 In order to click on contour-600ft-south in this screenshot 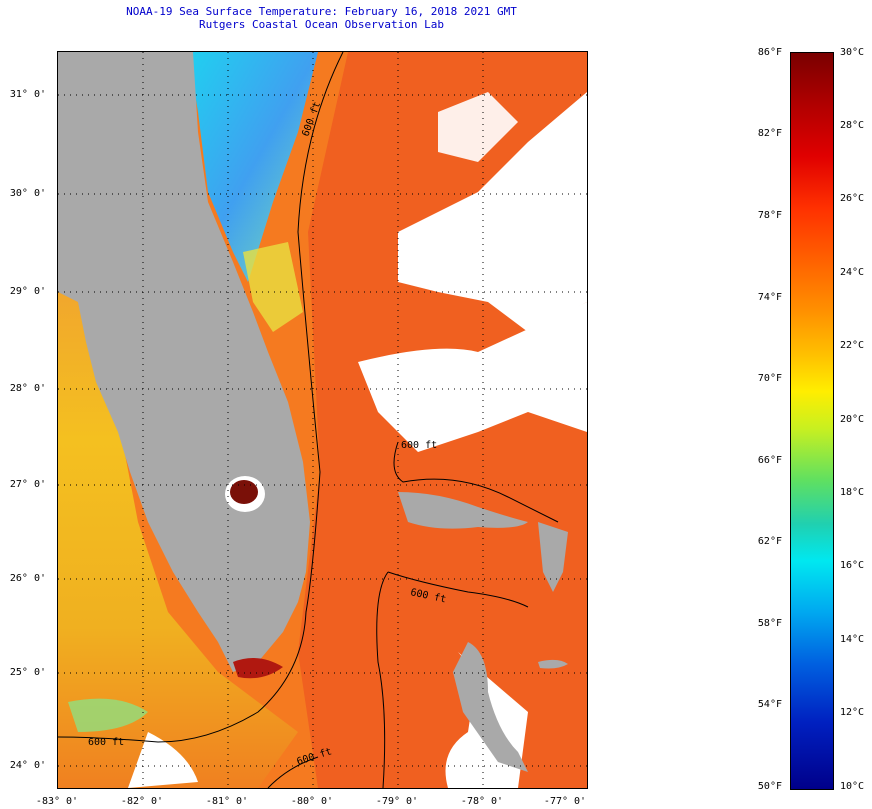, I will do `click(293, 772)`.